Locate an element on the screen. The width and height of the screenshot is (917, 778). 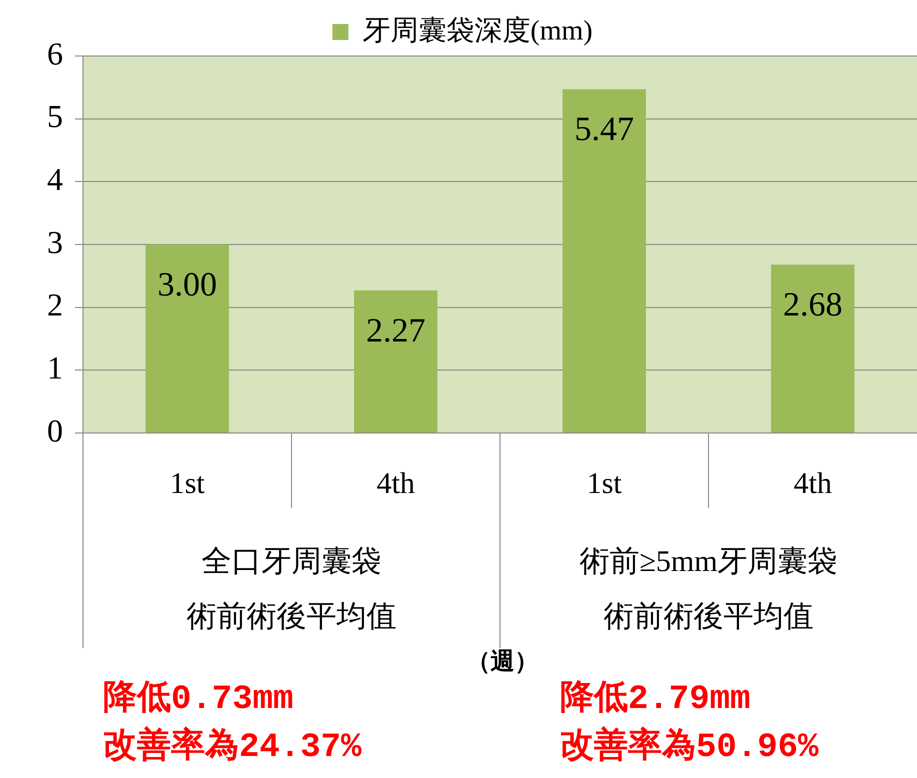
y-tick-label: 4 is located at coordinates (55, 179).